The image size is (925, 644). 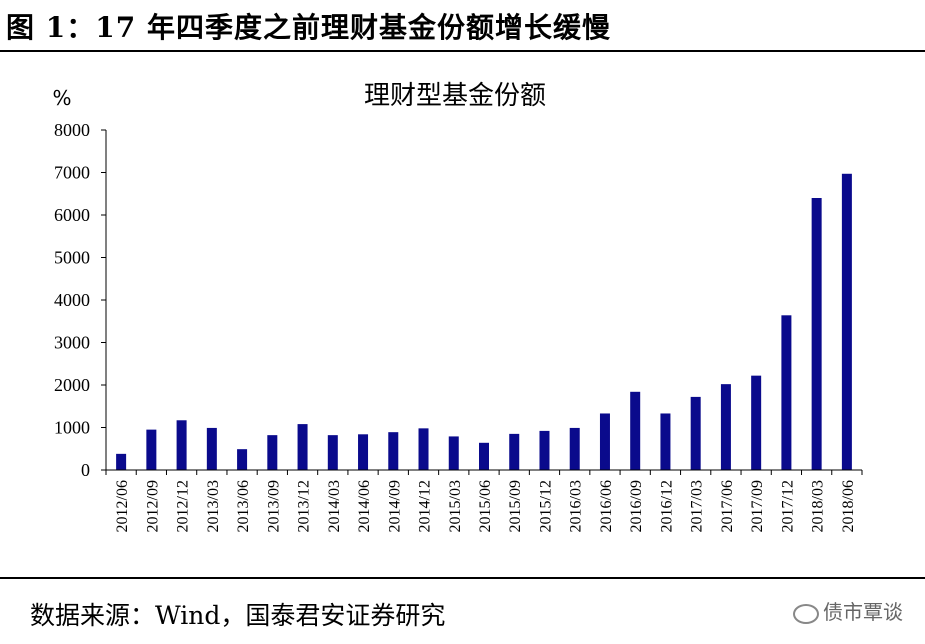 I want to click on x-tick-label: 2014/03, so click(x=334, y=506).